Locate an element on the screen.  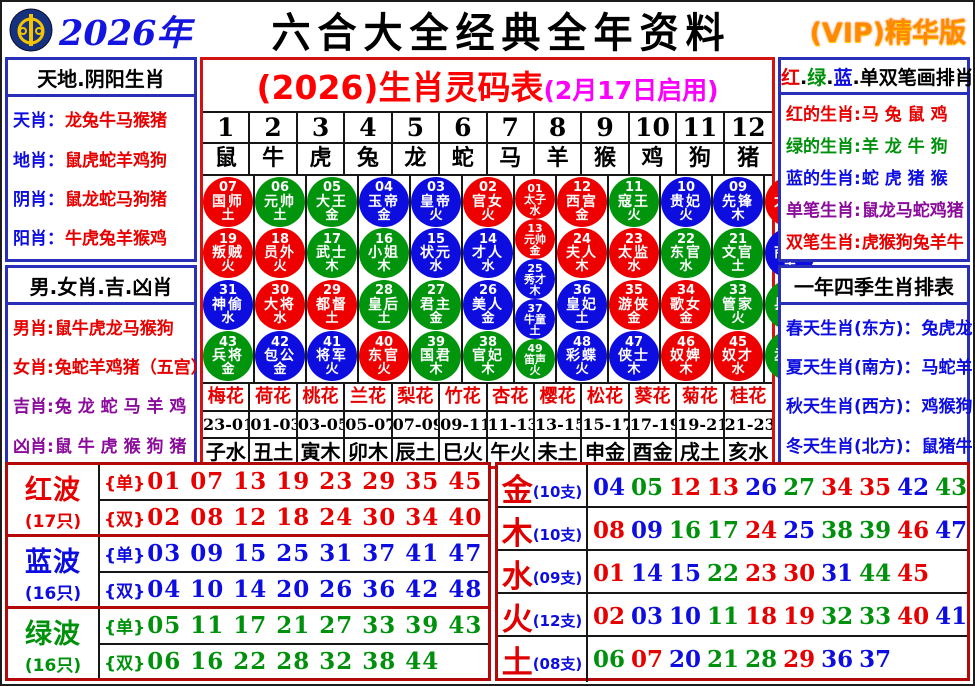
ball-cell: 22 东官水 is located at coordinates (687, 253).